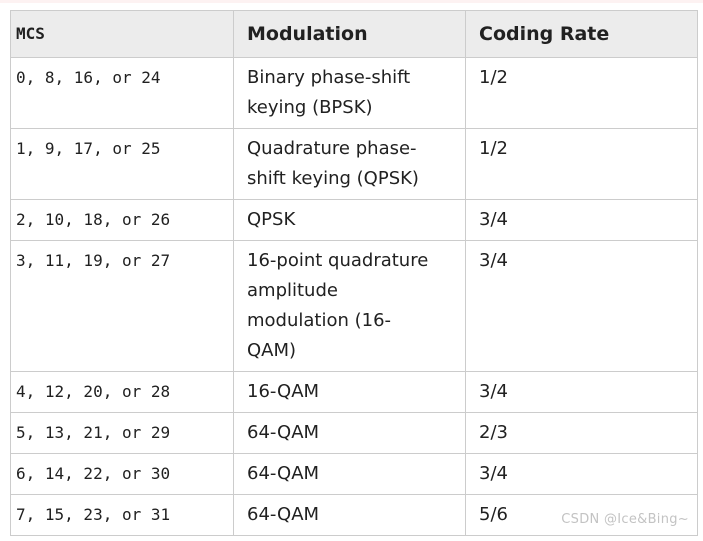 The image size is (703, 541). I want to click on mcs-cell: 3, 11, 19, or 27, so click(122, 306).